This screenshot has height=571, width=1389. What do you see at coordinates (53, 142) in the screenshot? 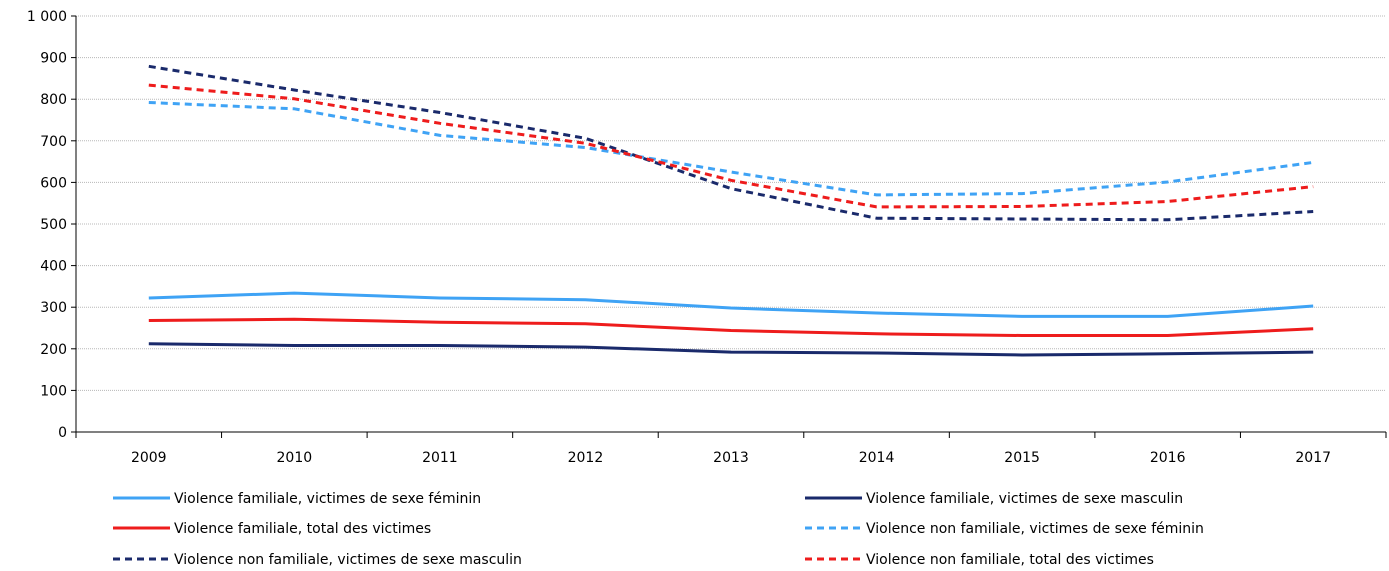
I see `y-tick-label: 700` at bounding box center [53, 142].